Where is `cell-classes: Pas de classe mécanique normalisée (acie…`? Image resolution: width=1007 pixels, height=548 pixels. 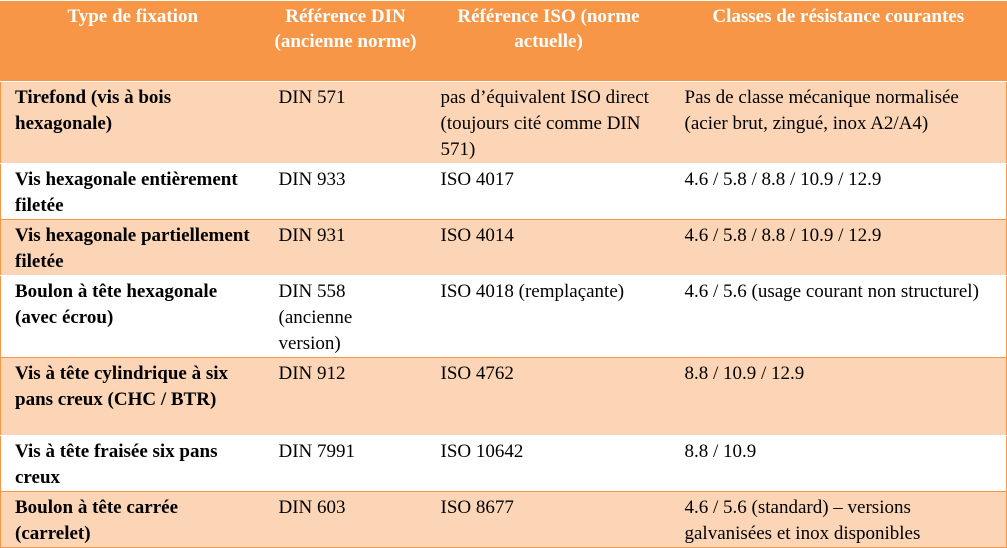
cell-classes: Pas de classe mécanique normalisée (acie… is located at coordinates (838, 122).